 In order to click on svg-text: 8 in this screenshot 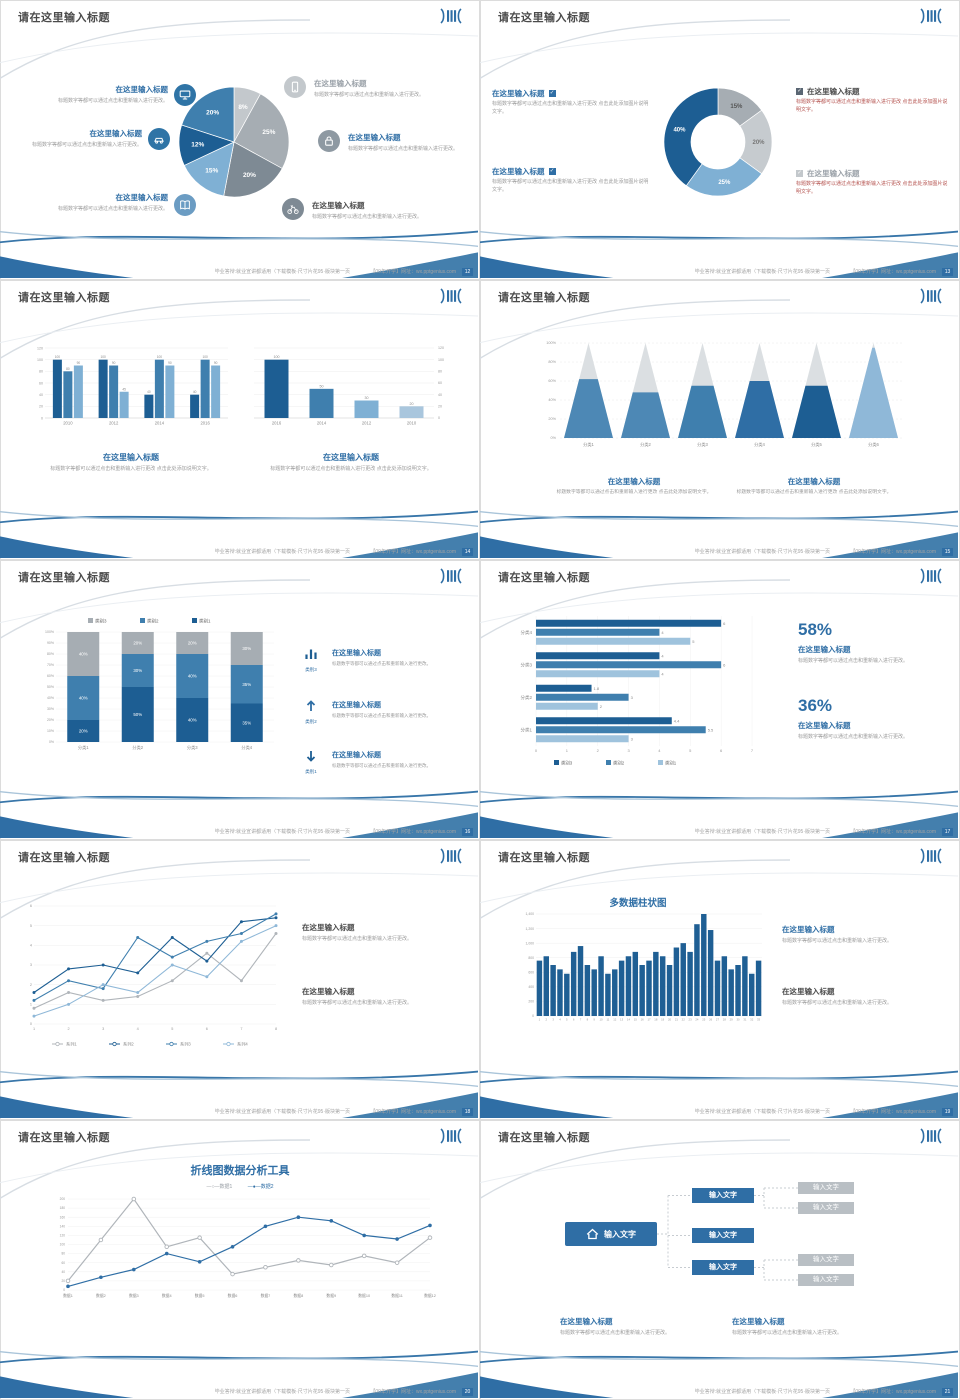, I will do `click(588, 1020)`.